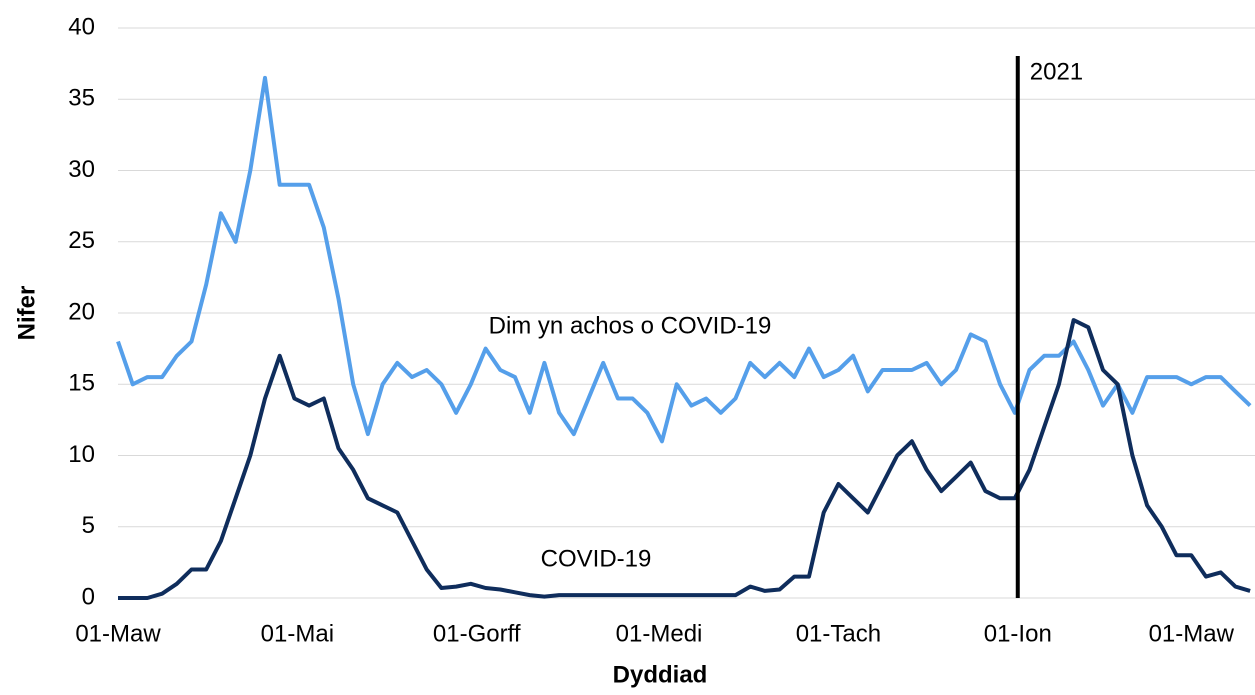 The image size is (1255, 695). I want to click on y-tick-label: 40, so click(81, 26).